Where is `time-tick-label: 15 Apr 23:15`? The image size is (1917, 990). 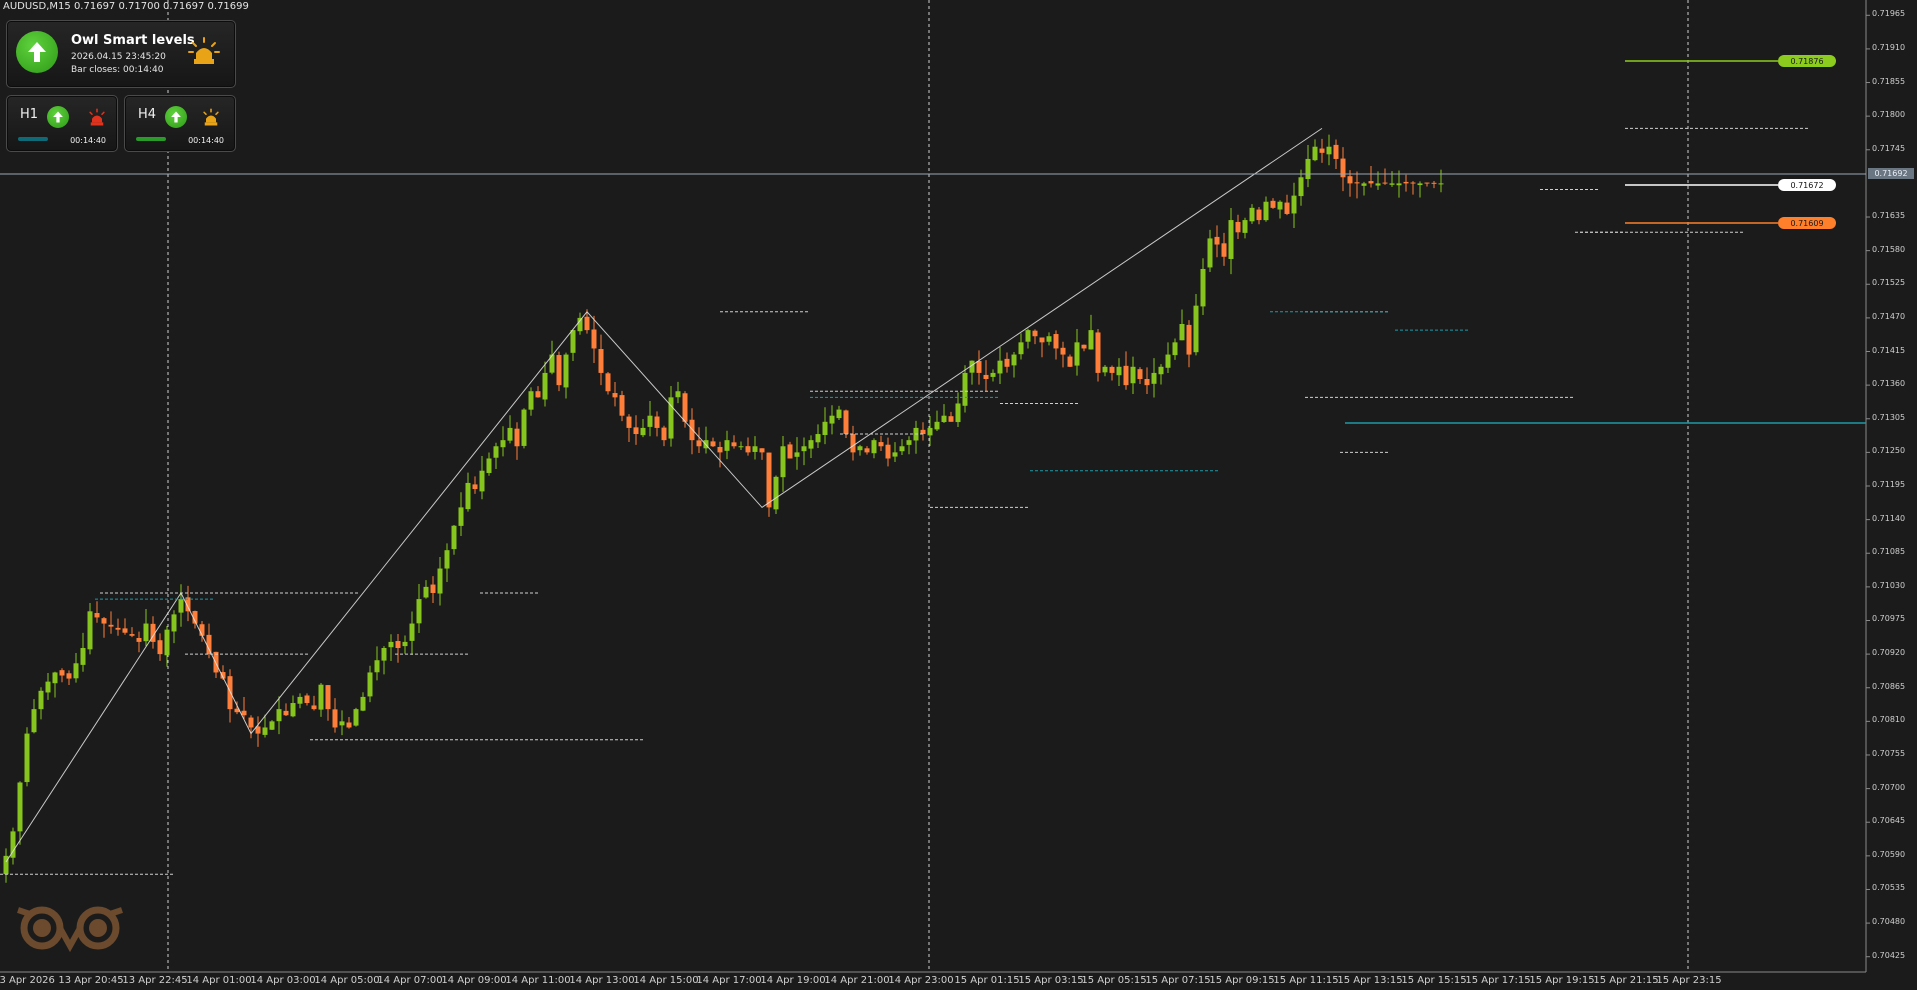 time-tick-label: 15 Apr 23:15 is located at coordinates (1689, 980).